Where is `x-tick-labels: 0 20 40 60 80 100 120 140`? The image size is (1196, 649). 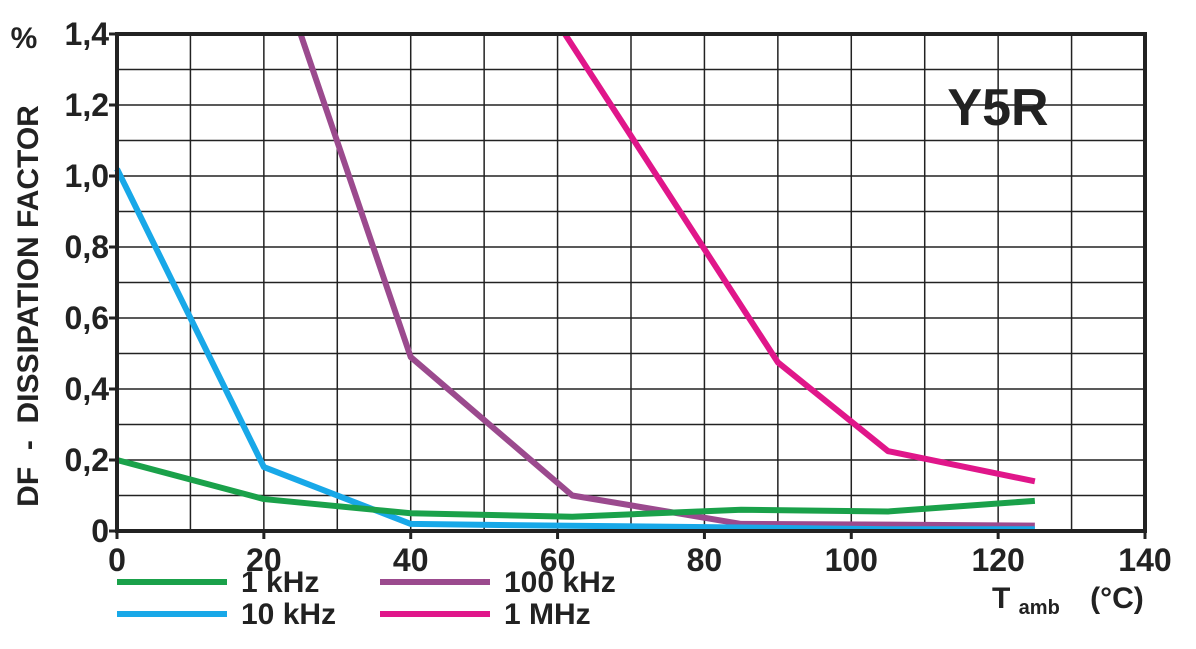 x-tick-labels: 0 20 40 60 80 100 120 140 is located at coordinates (640, 554).